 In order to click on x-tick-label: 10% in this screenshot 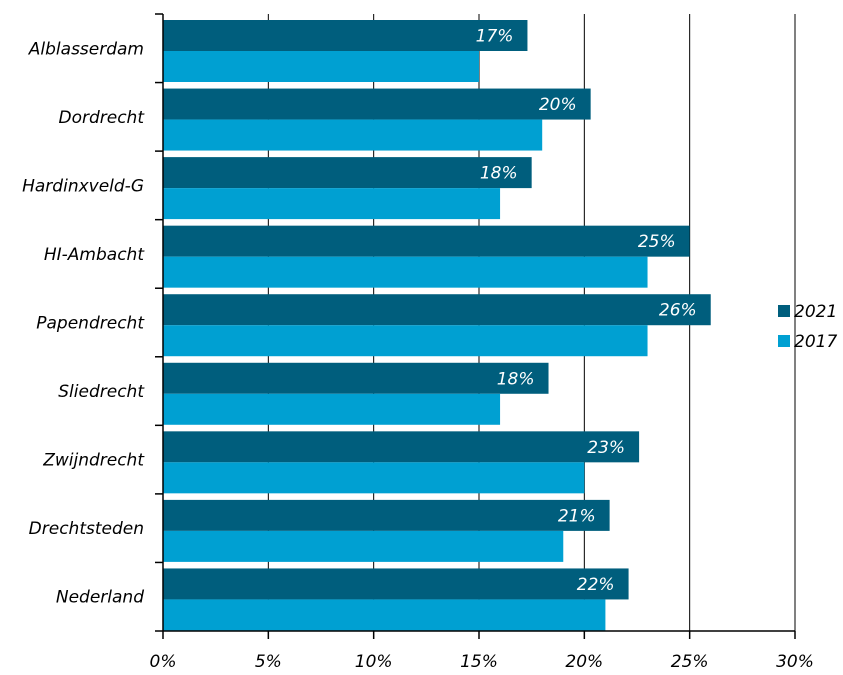, I will do `click(374, 661)`.